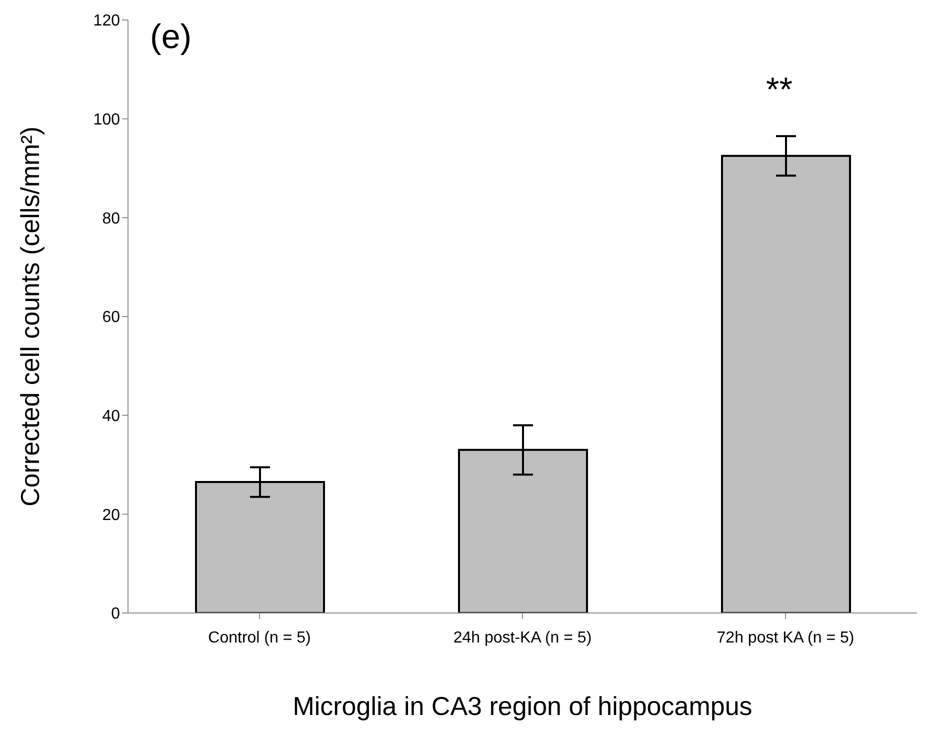 The height and width of the screenshot is (735, 928). I want to click on y-tick-label: 20, so click(111, 515).